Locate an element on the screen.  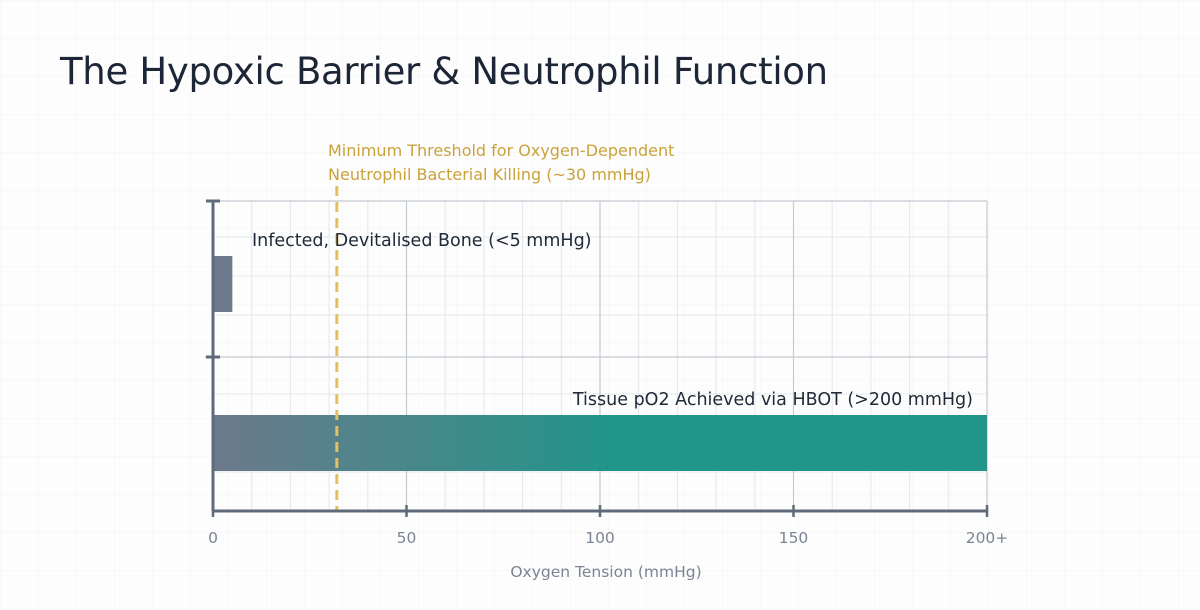
bar-label-0: Infected, Devitalised Bone (<5 mmHg) is located at coordinates (422, 241).